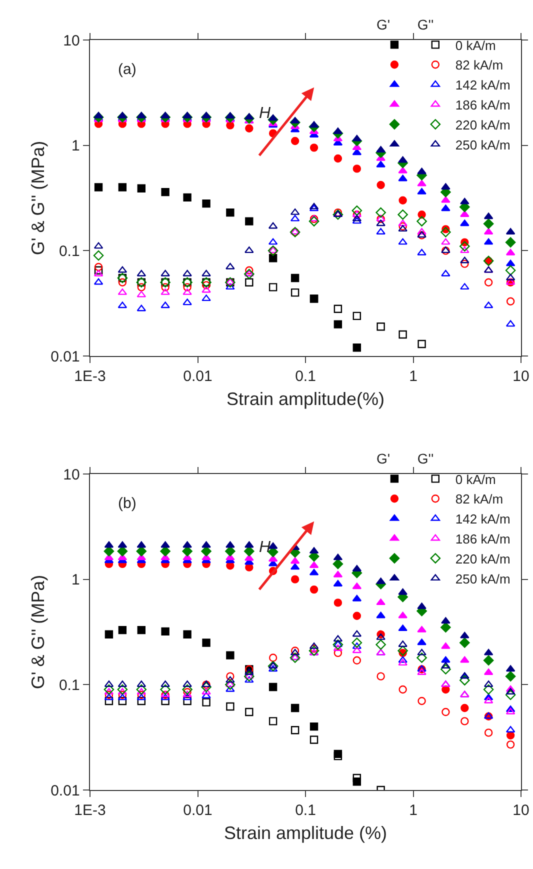 The width and height of the screenshot is (533, 869). Describe the element at coordinates (127, 503) in the screenshot. I see `annotation: (b)` at that location.